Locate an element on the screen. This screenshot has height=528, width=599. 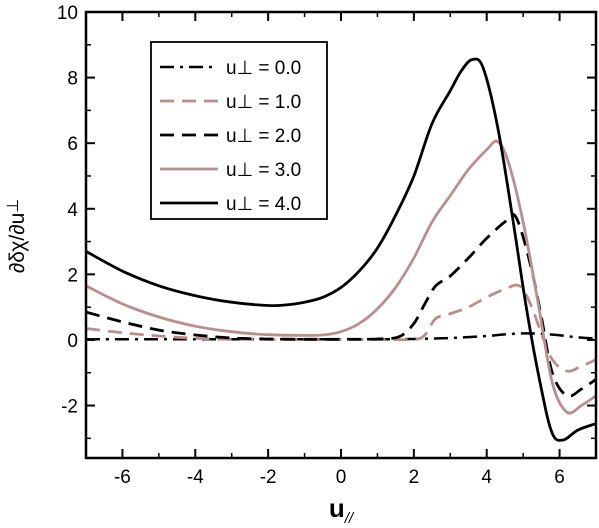
y-tick-label: 0 is located at coordinates (72, 341).